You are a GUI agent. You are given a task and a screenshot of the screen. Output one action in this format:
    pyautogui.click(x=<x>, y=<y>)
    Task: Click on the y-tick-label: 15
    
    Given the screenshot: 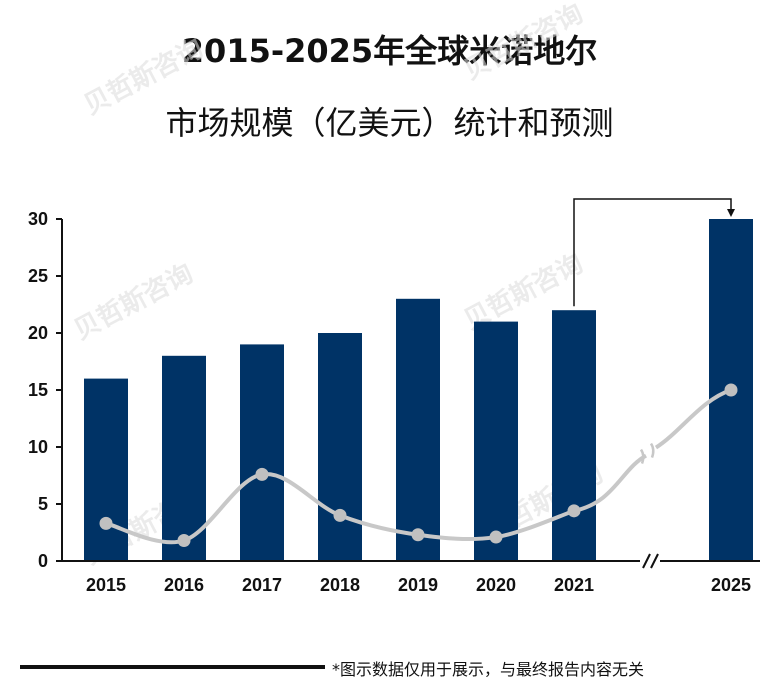 What is the action you would take?
    pyautogui.click(x=38, y=390)
    